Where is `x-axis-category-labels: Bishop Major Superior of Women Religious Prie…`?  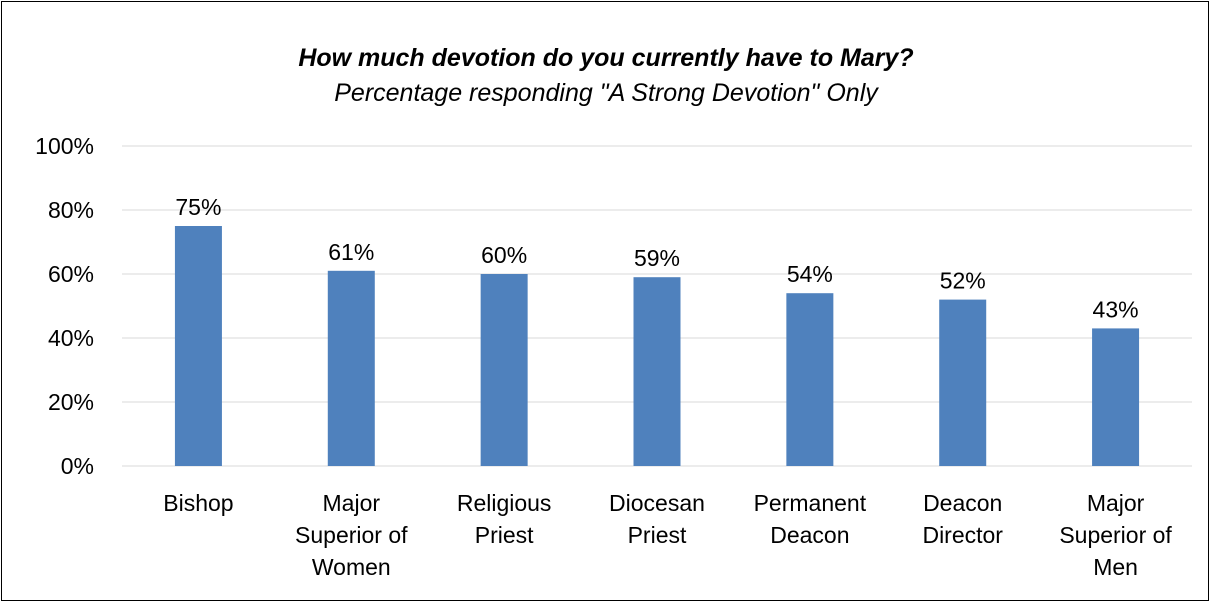 x-axis-category-labels: Bishop Major Superior of Women Religious Prie… is located at coordinates (667, 535).